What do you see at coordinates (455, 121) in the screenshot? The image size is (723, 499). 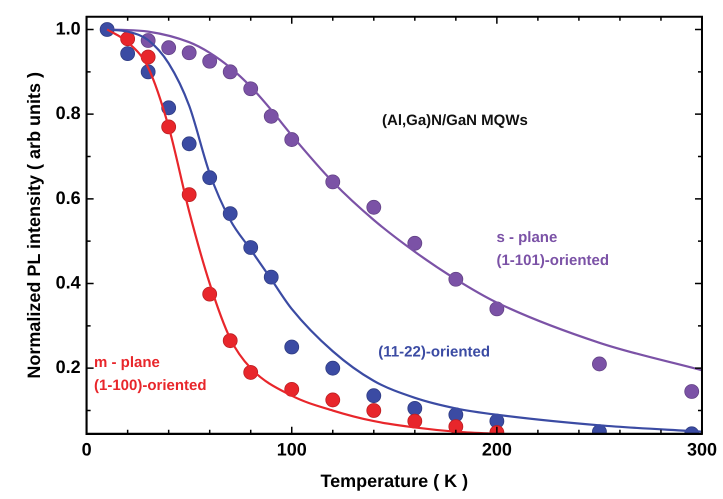 I see `annotation: (Al,Ga)N/GaN MQWs` at bounding box center [455, 121].